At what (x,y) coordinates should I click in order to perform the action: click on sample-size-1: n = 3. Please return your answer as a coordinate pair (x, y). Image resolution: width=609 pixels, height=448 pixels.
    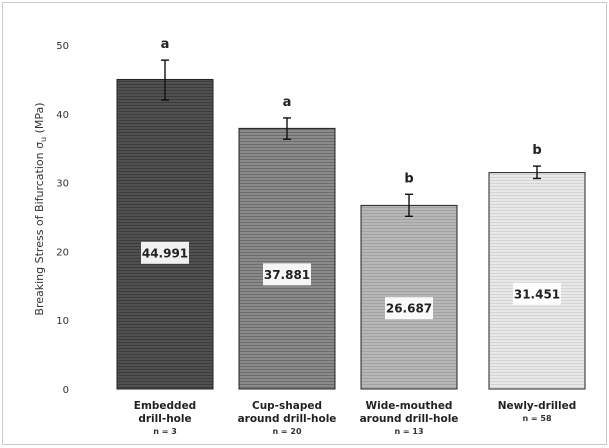
    Looking at the image, I should click on (165, 431).